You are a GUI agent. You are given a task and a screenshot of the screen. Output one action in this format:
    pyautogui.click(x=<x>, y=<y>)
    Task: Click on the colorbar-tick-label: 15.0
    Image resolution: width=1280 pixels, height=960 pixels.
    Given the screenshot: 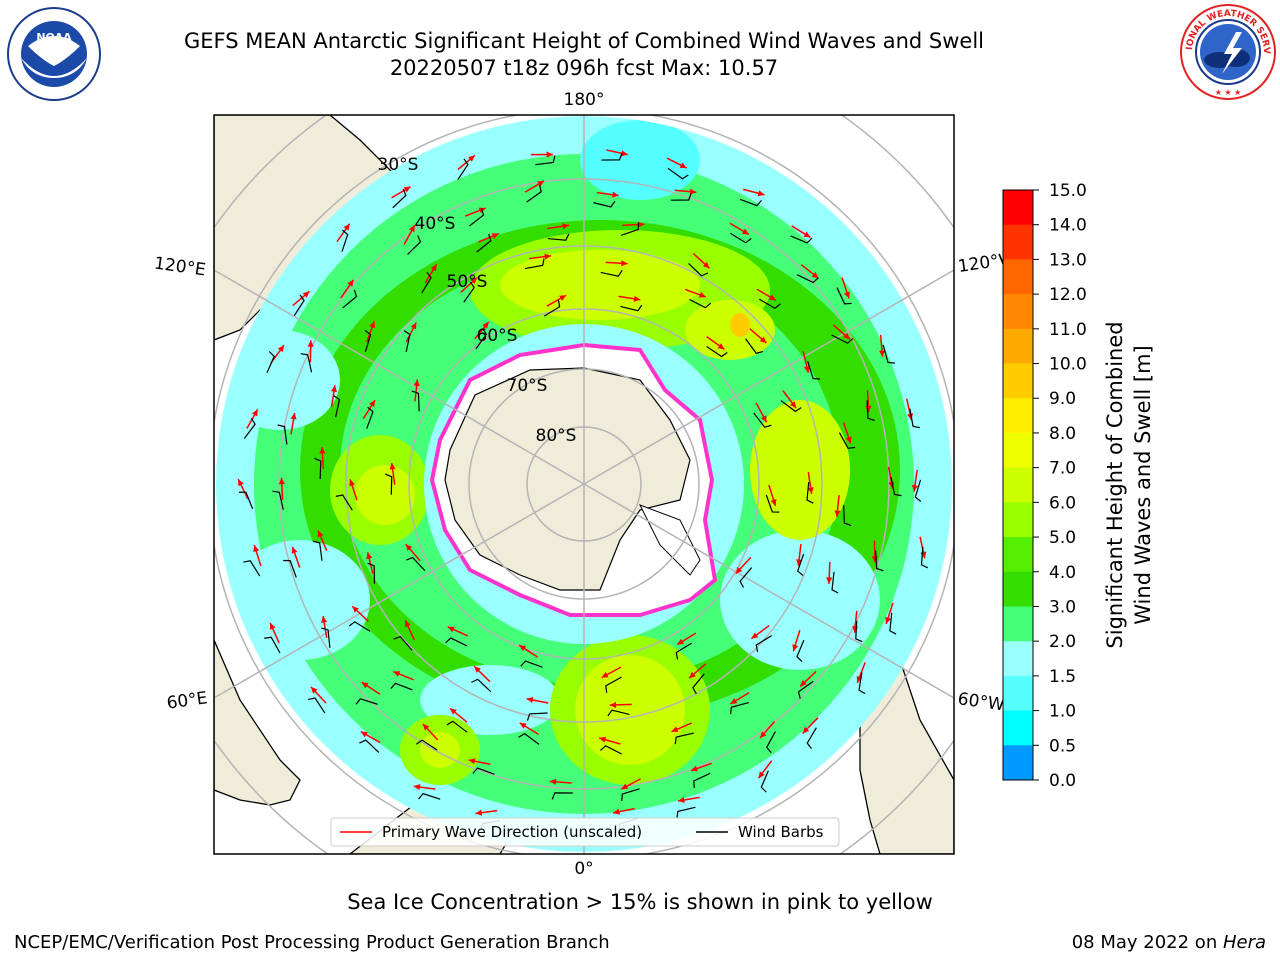 What is the action you would take?
    pyautogui.click(x=1068, y=191)
    